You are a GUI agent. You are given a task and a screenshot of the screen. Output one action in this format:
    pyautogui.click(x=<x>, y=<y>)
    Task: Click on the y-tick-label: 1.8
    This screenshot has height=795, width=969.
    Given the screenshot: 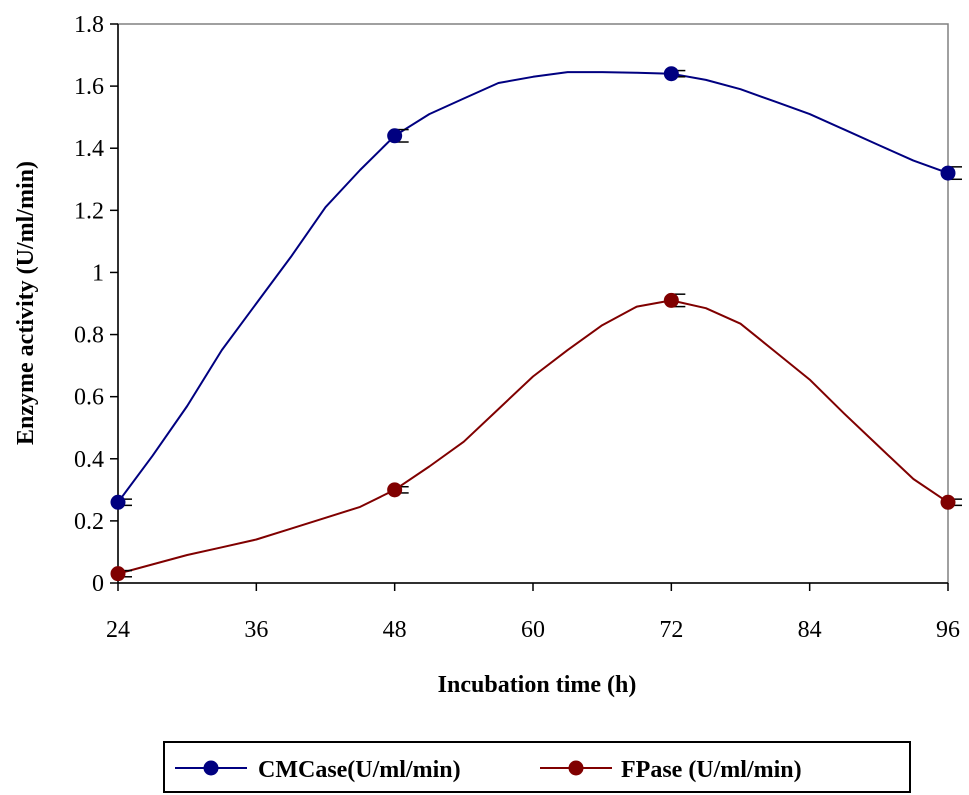 What is the action you would take?
    pyautogui.click(x=89, y=25)
    